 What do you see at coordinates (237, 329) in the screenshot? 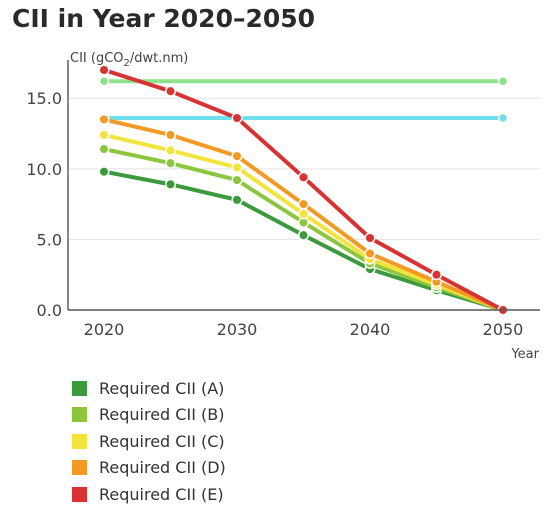
I see `x-tick-label: 2030` at bounding box center [237, 329].